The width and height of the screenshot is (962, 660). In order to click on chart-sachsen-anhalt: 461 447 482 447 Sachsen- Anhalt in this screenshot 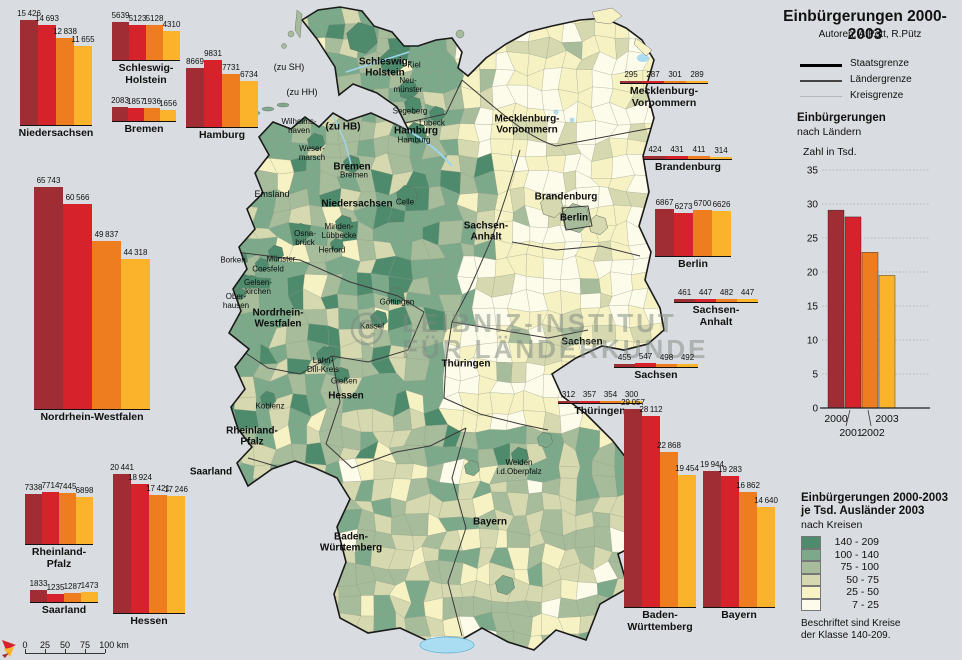, I will do `click(716, 308)`.